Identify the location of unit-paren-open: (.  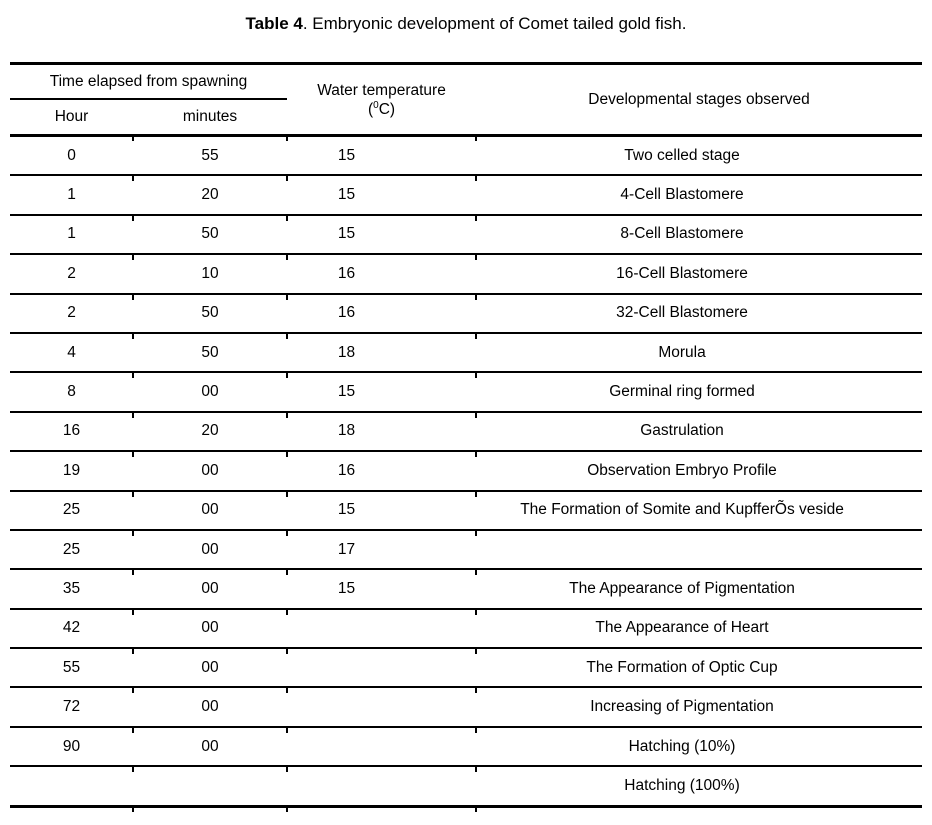
(370, 109).